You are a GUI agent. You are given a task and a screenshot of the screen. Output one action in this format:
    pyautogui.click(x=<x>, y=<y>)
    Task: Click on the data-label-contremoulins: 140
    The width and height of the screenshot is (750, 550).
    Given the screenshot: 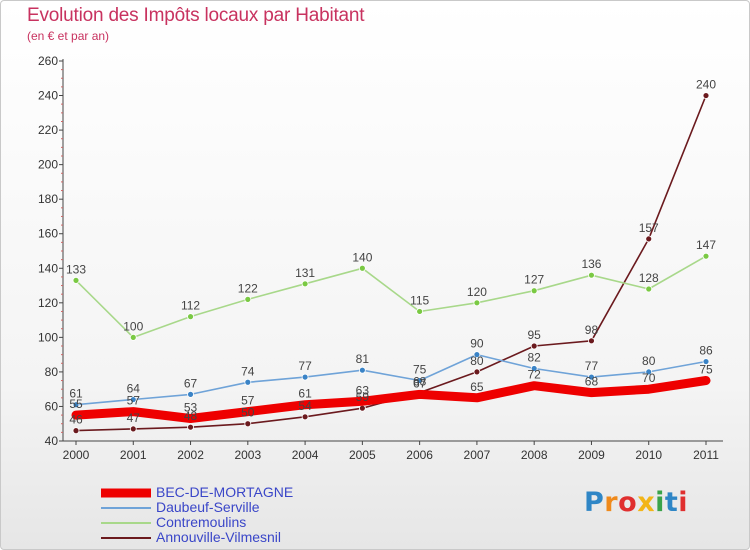 What is the action you would take?
    pyautogui.click(x=362, y=257)
    